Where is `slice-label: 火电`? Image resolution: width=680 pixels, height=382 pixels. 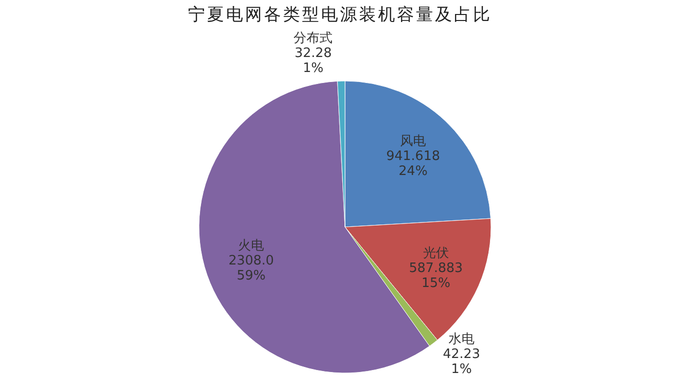
slice-label: 火电 is located at coordinates (251, 246).